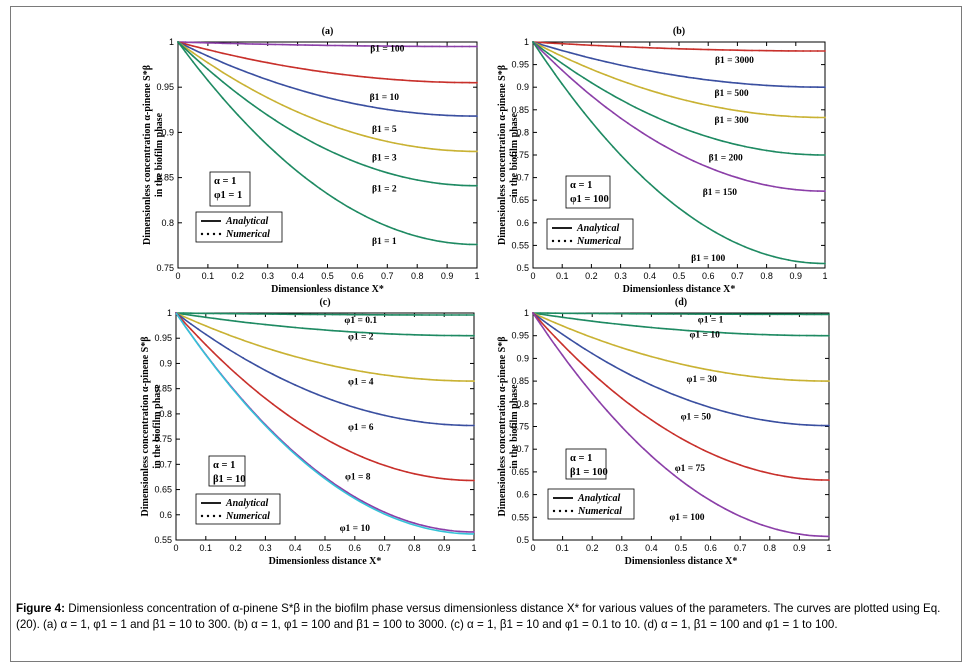  Describe the element at coordinates (740, 548) in the screenshot. I see `x-tick-label: 0.7` at that location.